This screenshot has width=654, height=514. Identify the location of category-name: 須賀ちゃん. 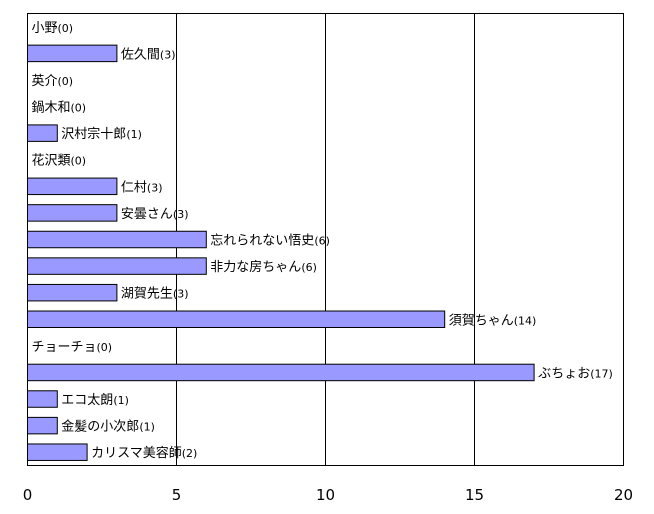
(481, 320).